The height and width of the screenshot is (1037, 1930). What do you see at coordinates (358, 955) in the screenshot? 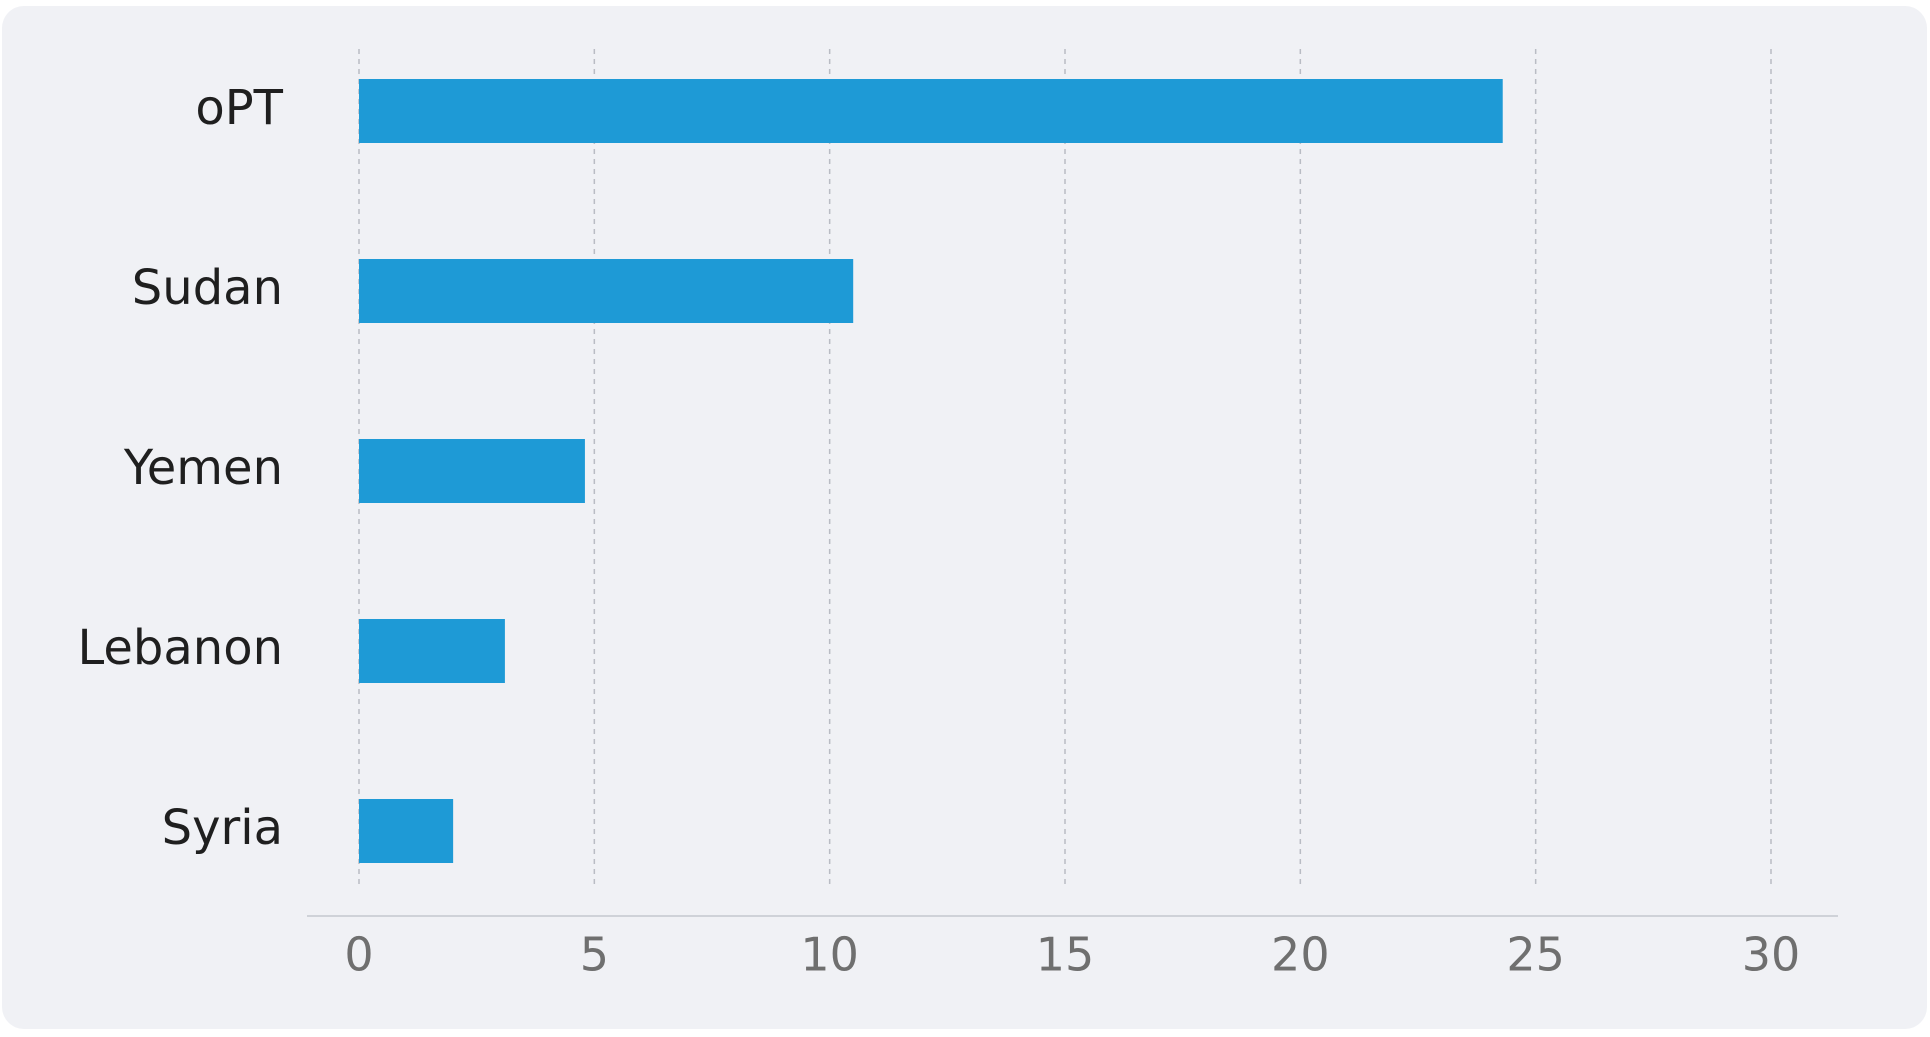
I see `x-tick-label: 0` at bounding box center [358, 955].